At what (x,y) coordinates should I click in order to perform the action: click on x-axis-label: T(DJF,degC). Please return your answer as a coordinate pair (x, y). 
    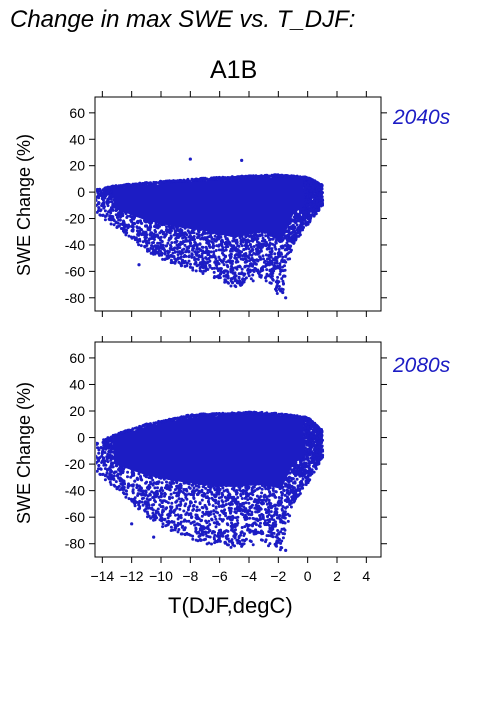
    Looking at the image, I should click on (230, 605).